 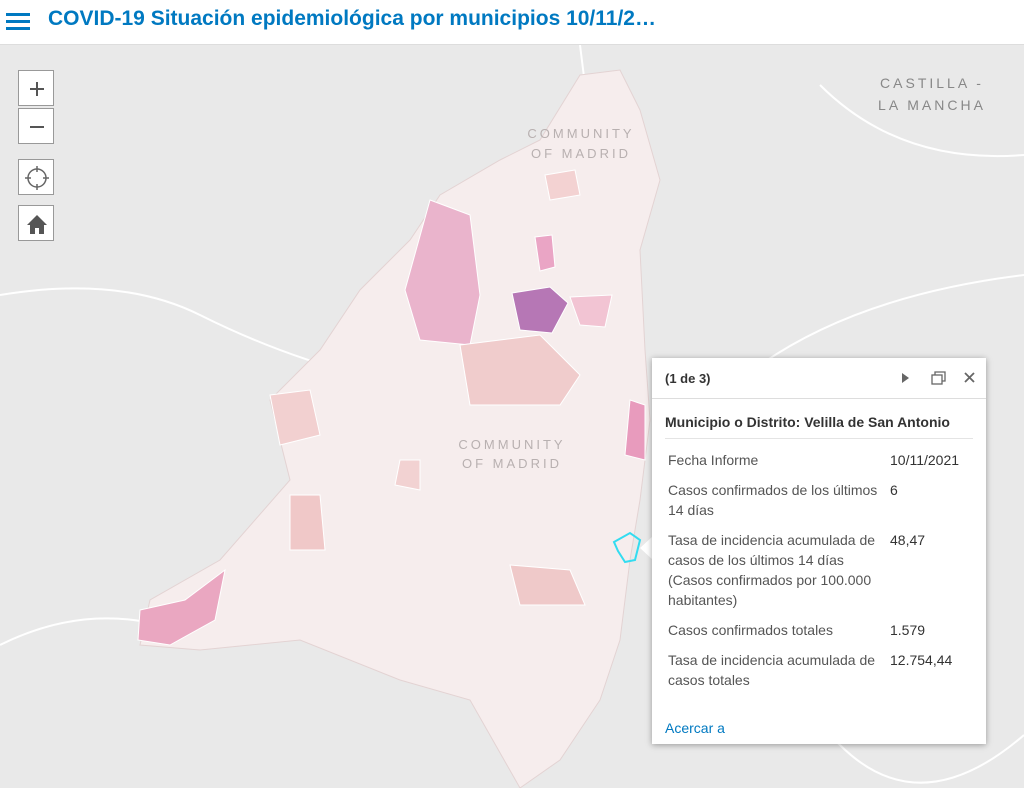 What do you see at coordinates (36, 223) in the screenshot?
I see `home-button` at bounding box center [36, 223].